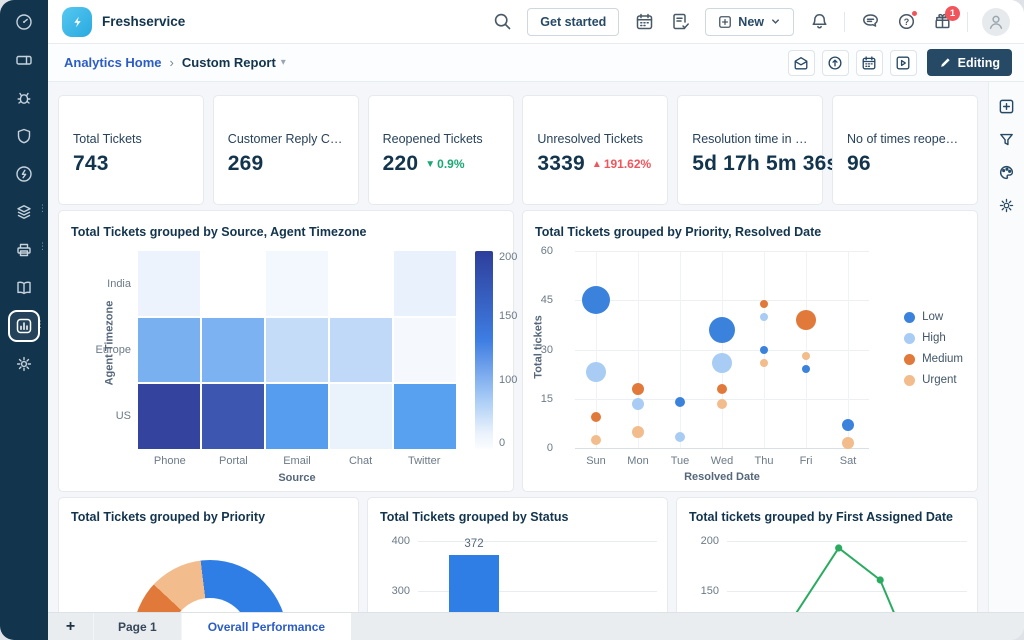 This screenshot has height=640, width=1024. I want to click on breadcrumb-analytics-home: Analytics Home, so click(113, 62).